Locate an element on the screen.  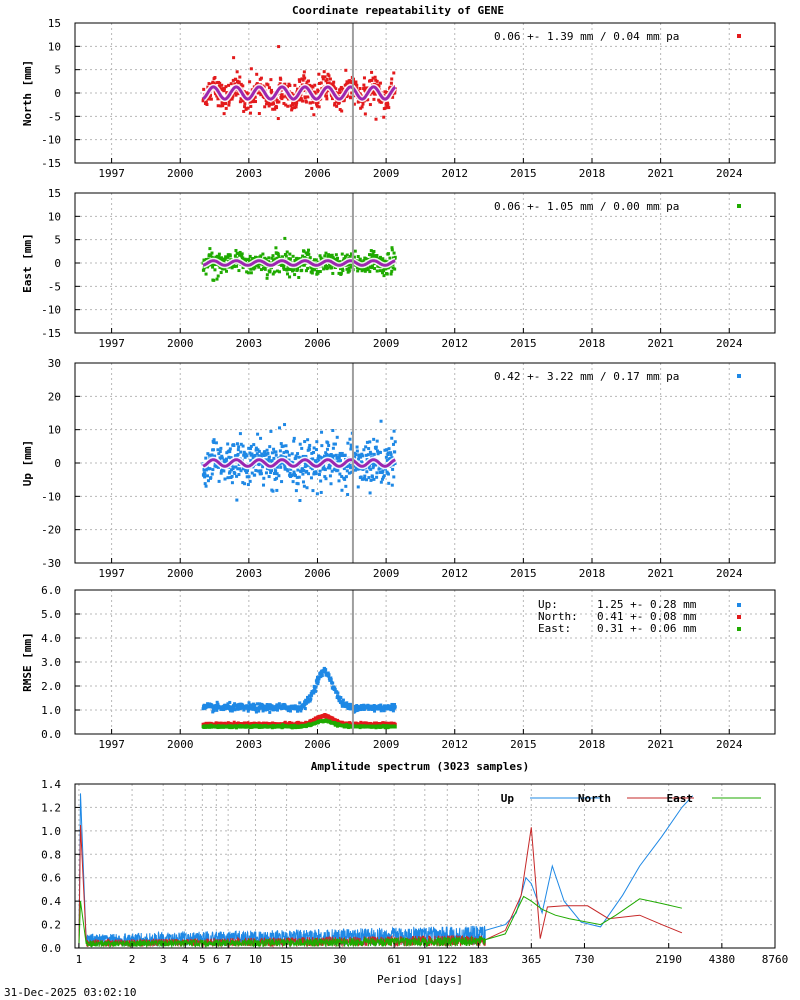
rmse-legend-marker is located at coordinates (739, 617).